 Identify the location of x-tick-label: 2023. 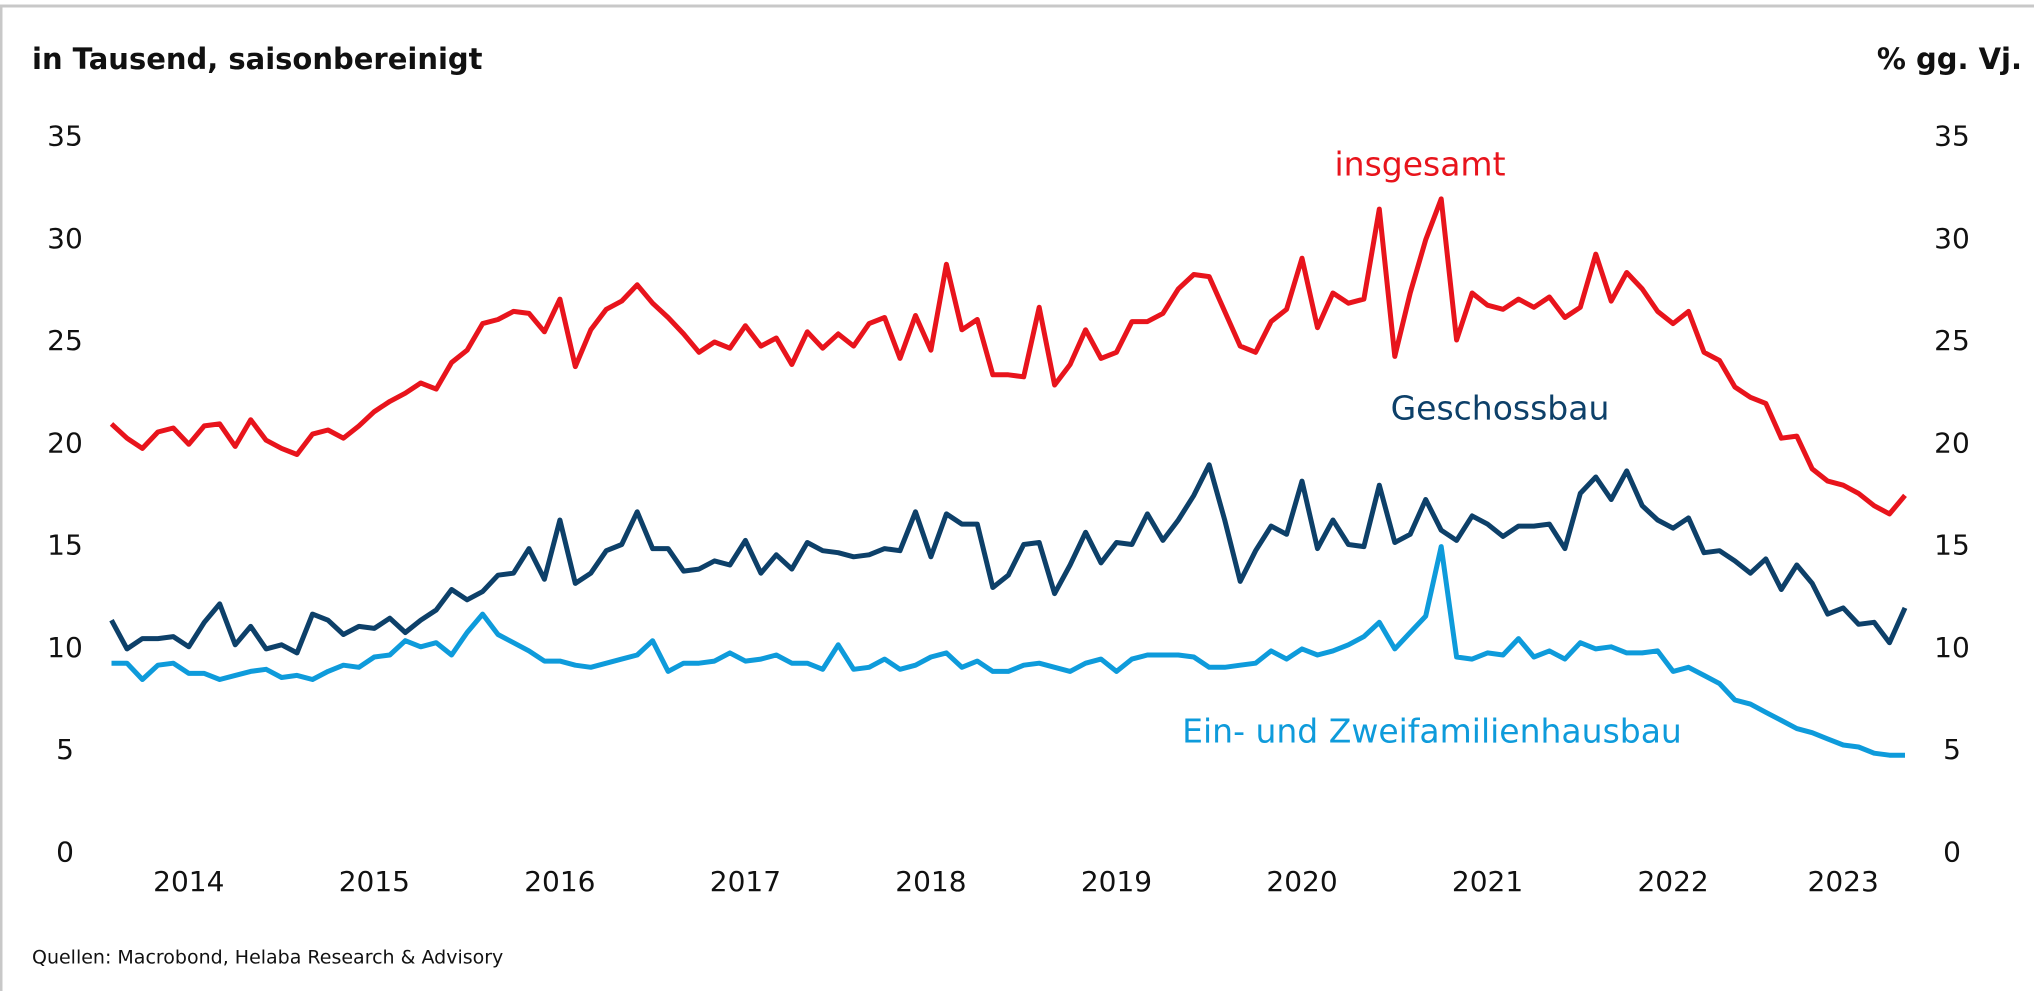
(1843, 881).